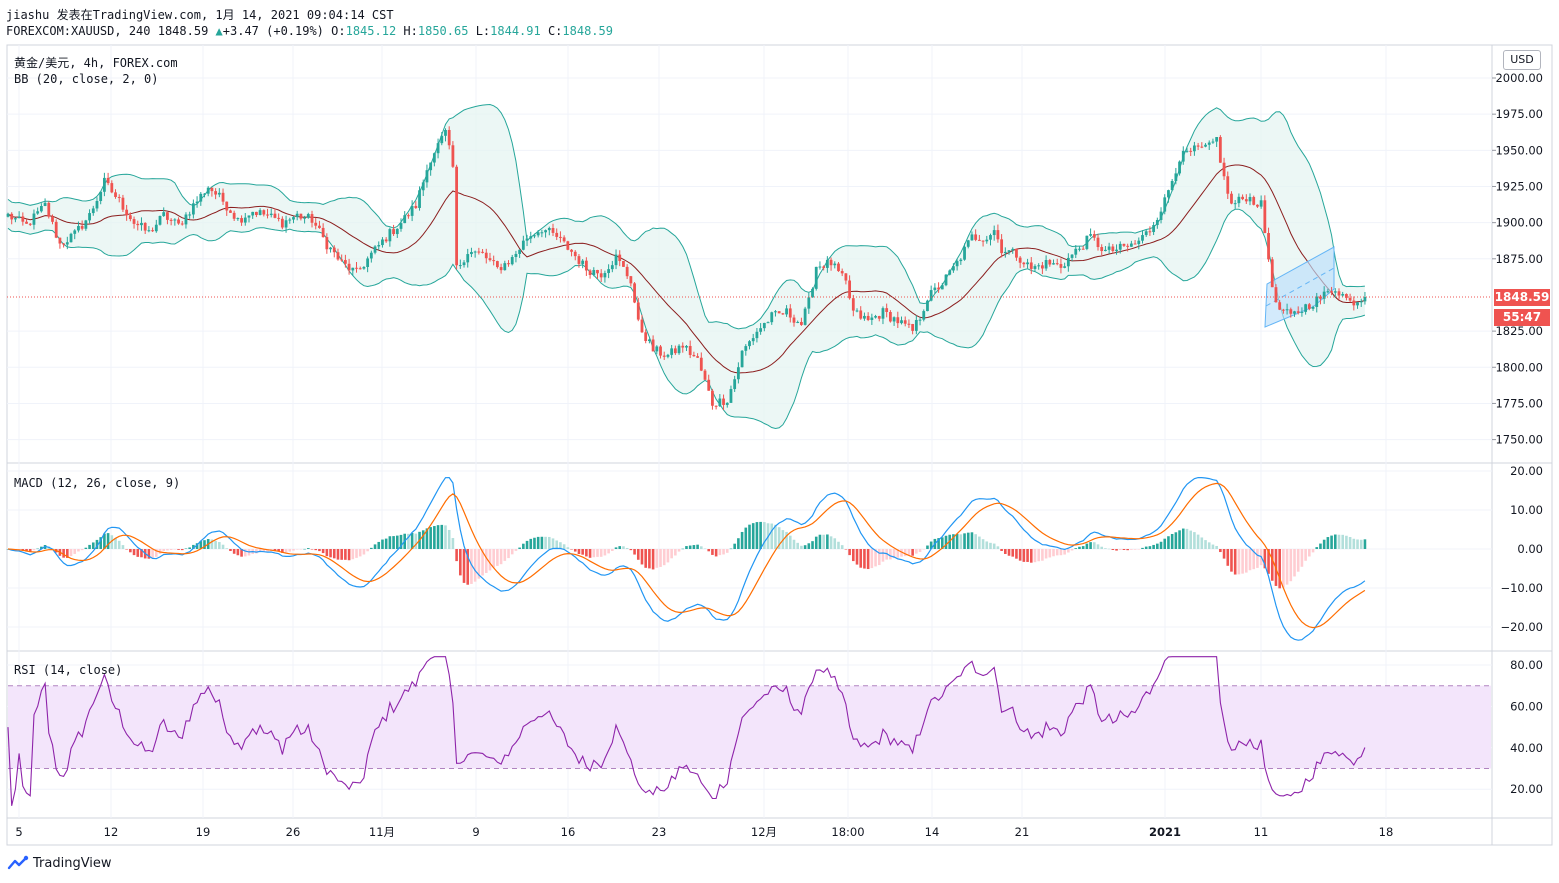 Image resolution: width=1559 pixels, height=883 pixels. Describe the element at coordinates (97, 483) in the screenshot. I see `macd-title: MACD (12, 26, close, 9)` at that location.